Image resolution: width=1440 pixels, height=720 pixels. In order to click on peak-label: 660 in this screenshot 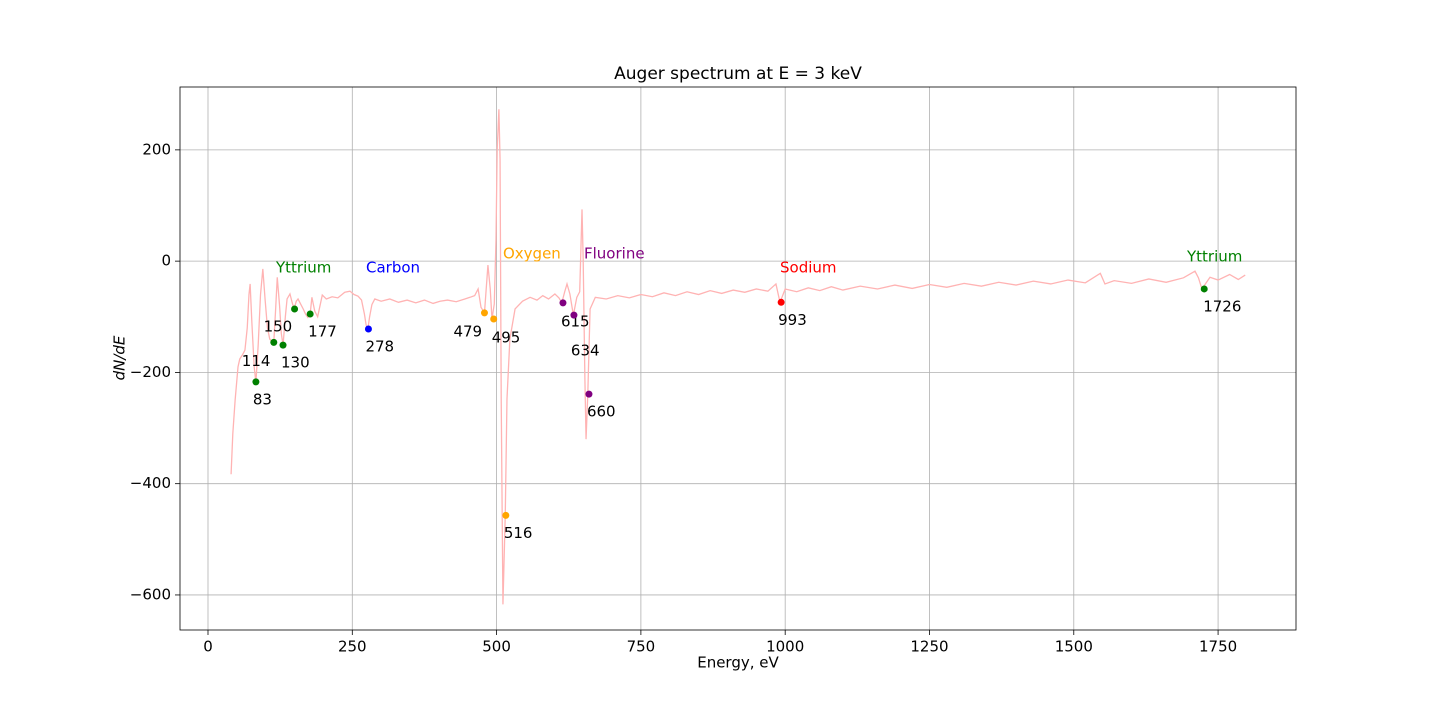, I will do `click(601, 412)`.